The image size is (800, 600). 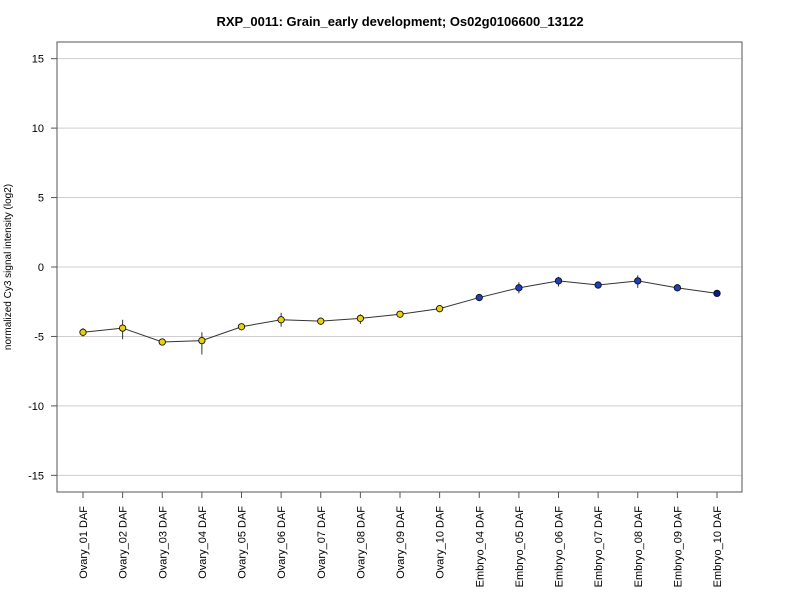 I want to click on x-tick-label: Ovary_03 DAF, so click(x=163, y=542).